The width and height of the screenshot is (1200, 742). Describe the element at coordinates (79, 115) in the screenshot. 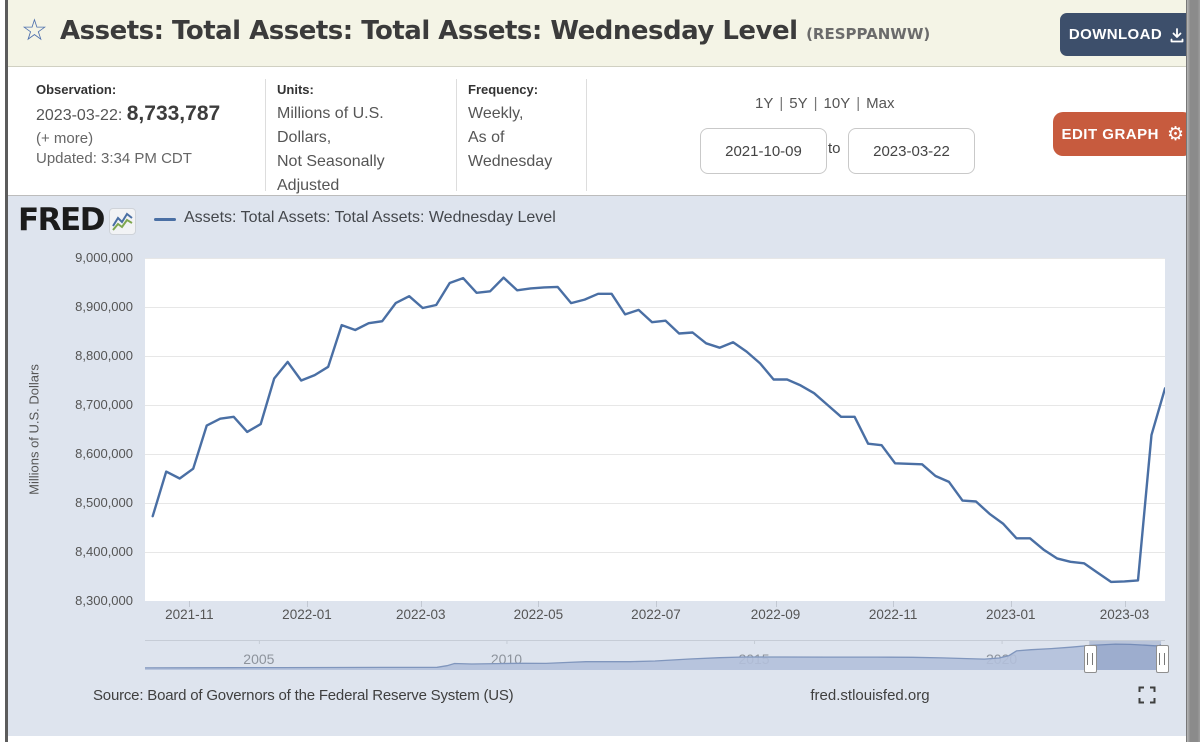

I see `observation-date: 2023-03-22:` at that location.